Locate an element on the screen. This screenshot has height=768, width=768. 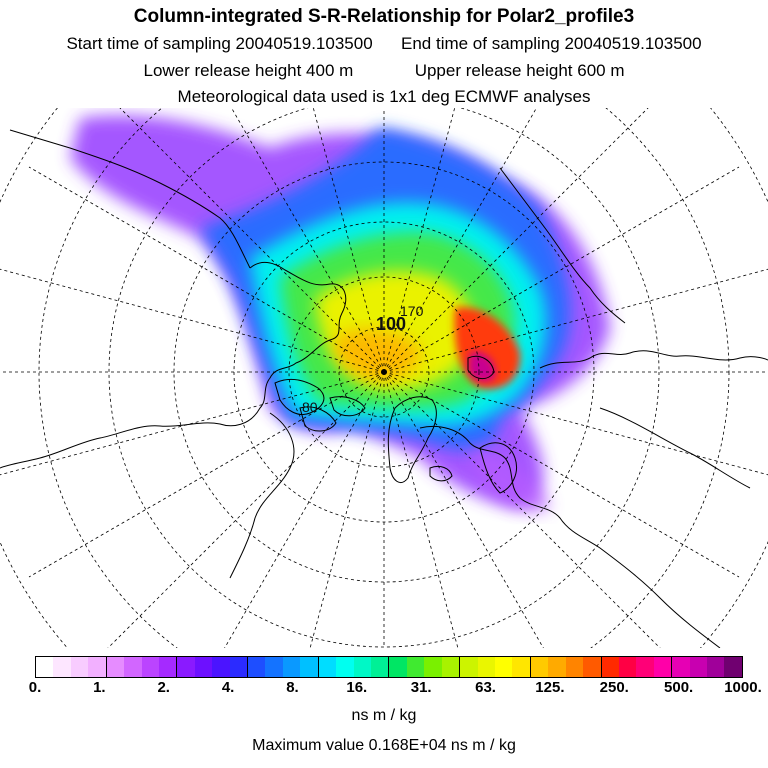
colorbar-tick-label: 63. is located at coordinates (485, 687).